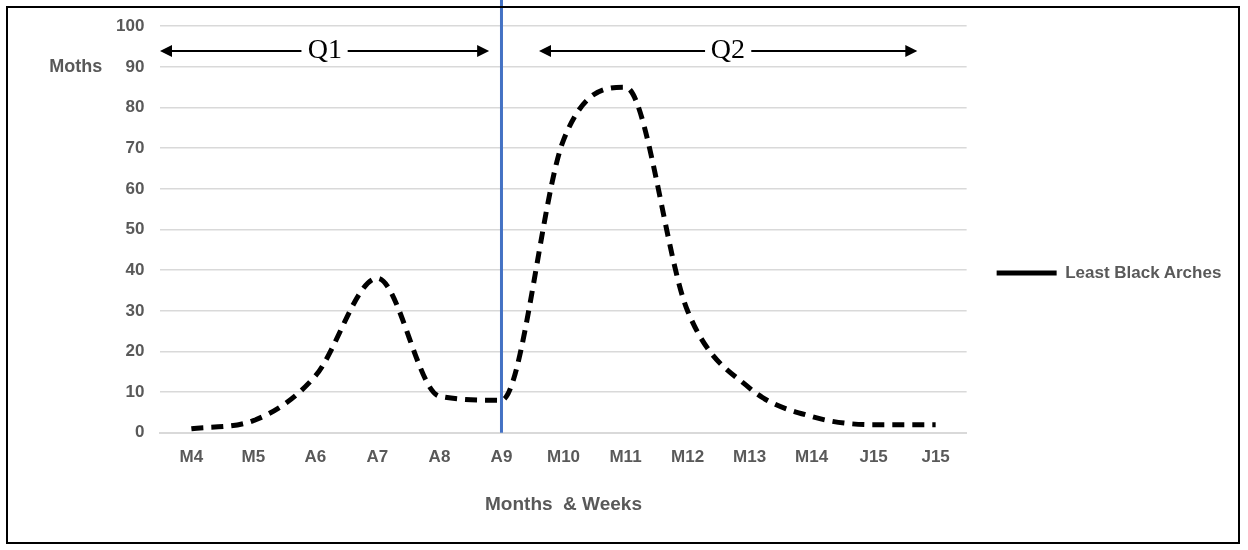 Image resolution: width=1248 pixels, height=550 pixels. What do you see at coordinates (727, 48) in the screenshot?
I see `annotation: Q2` at bounding box center [727, 48].